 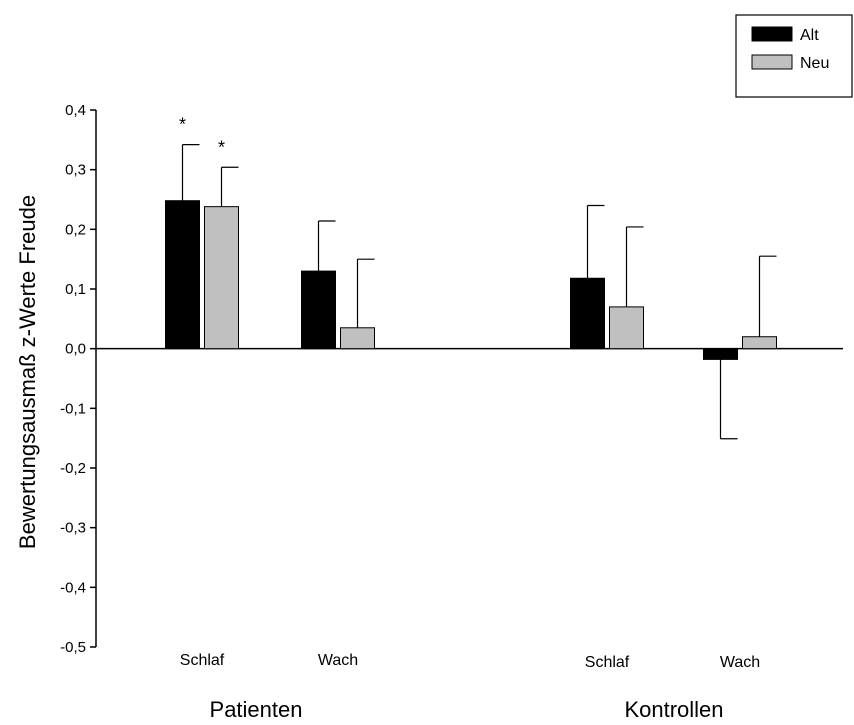 What do you see at coordinates (75, 289) in the screenshot?
I see `y-tick-label: 0,1` at bounding box center [75, 289].